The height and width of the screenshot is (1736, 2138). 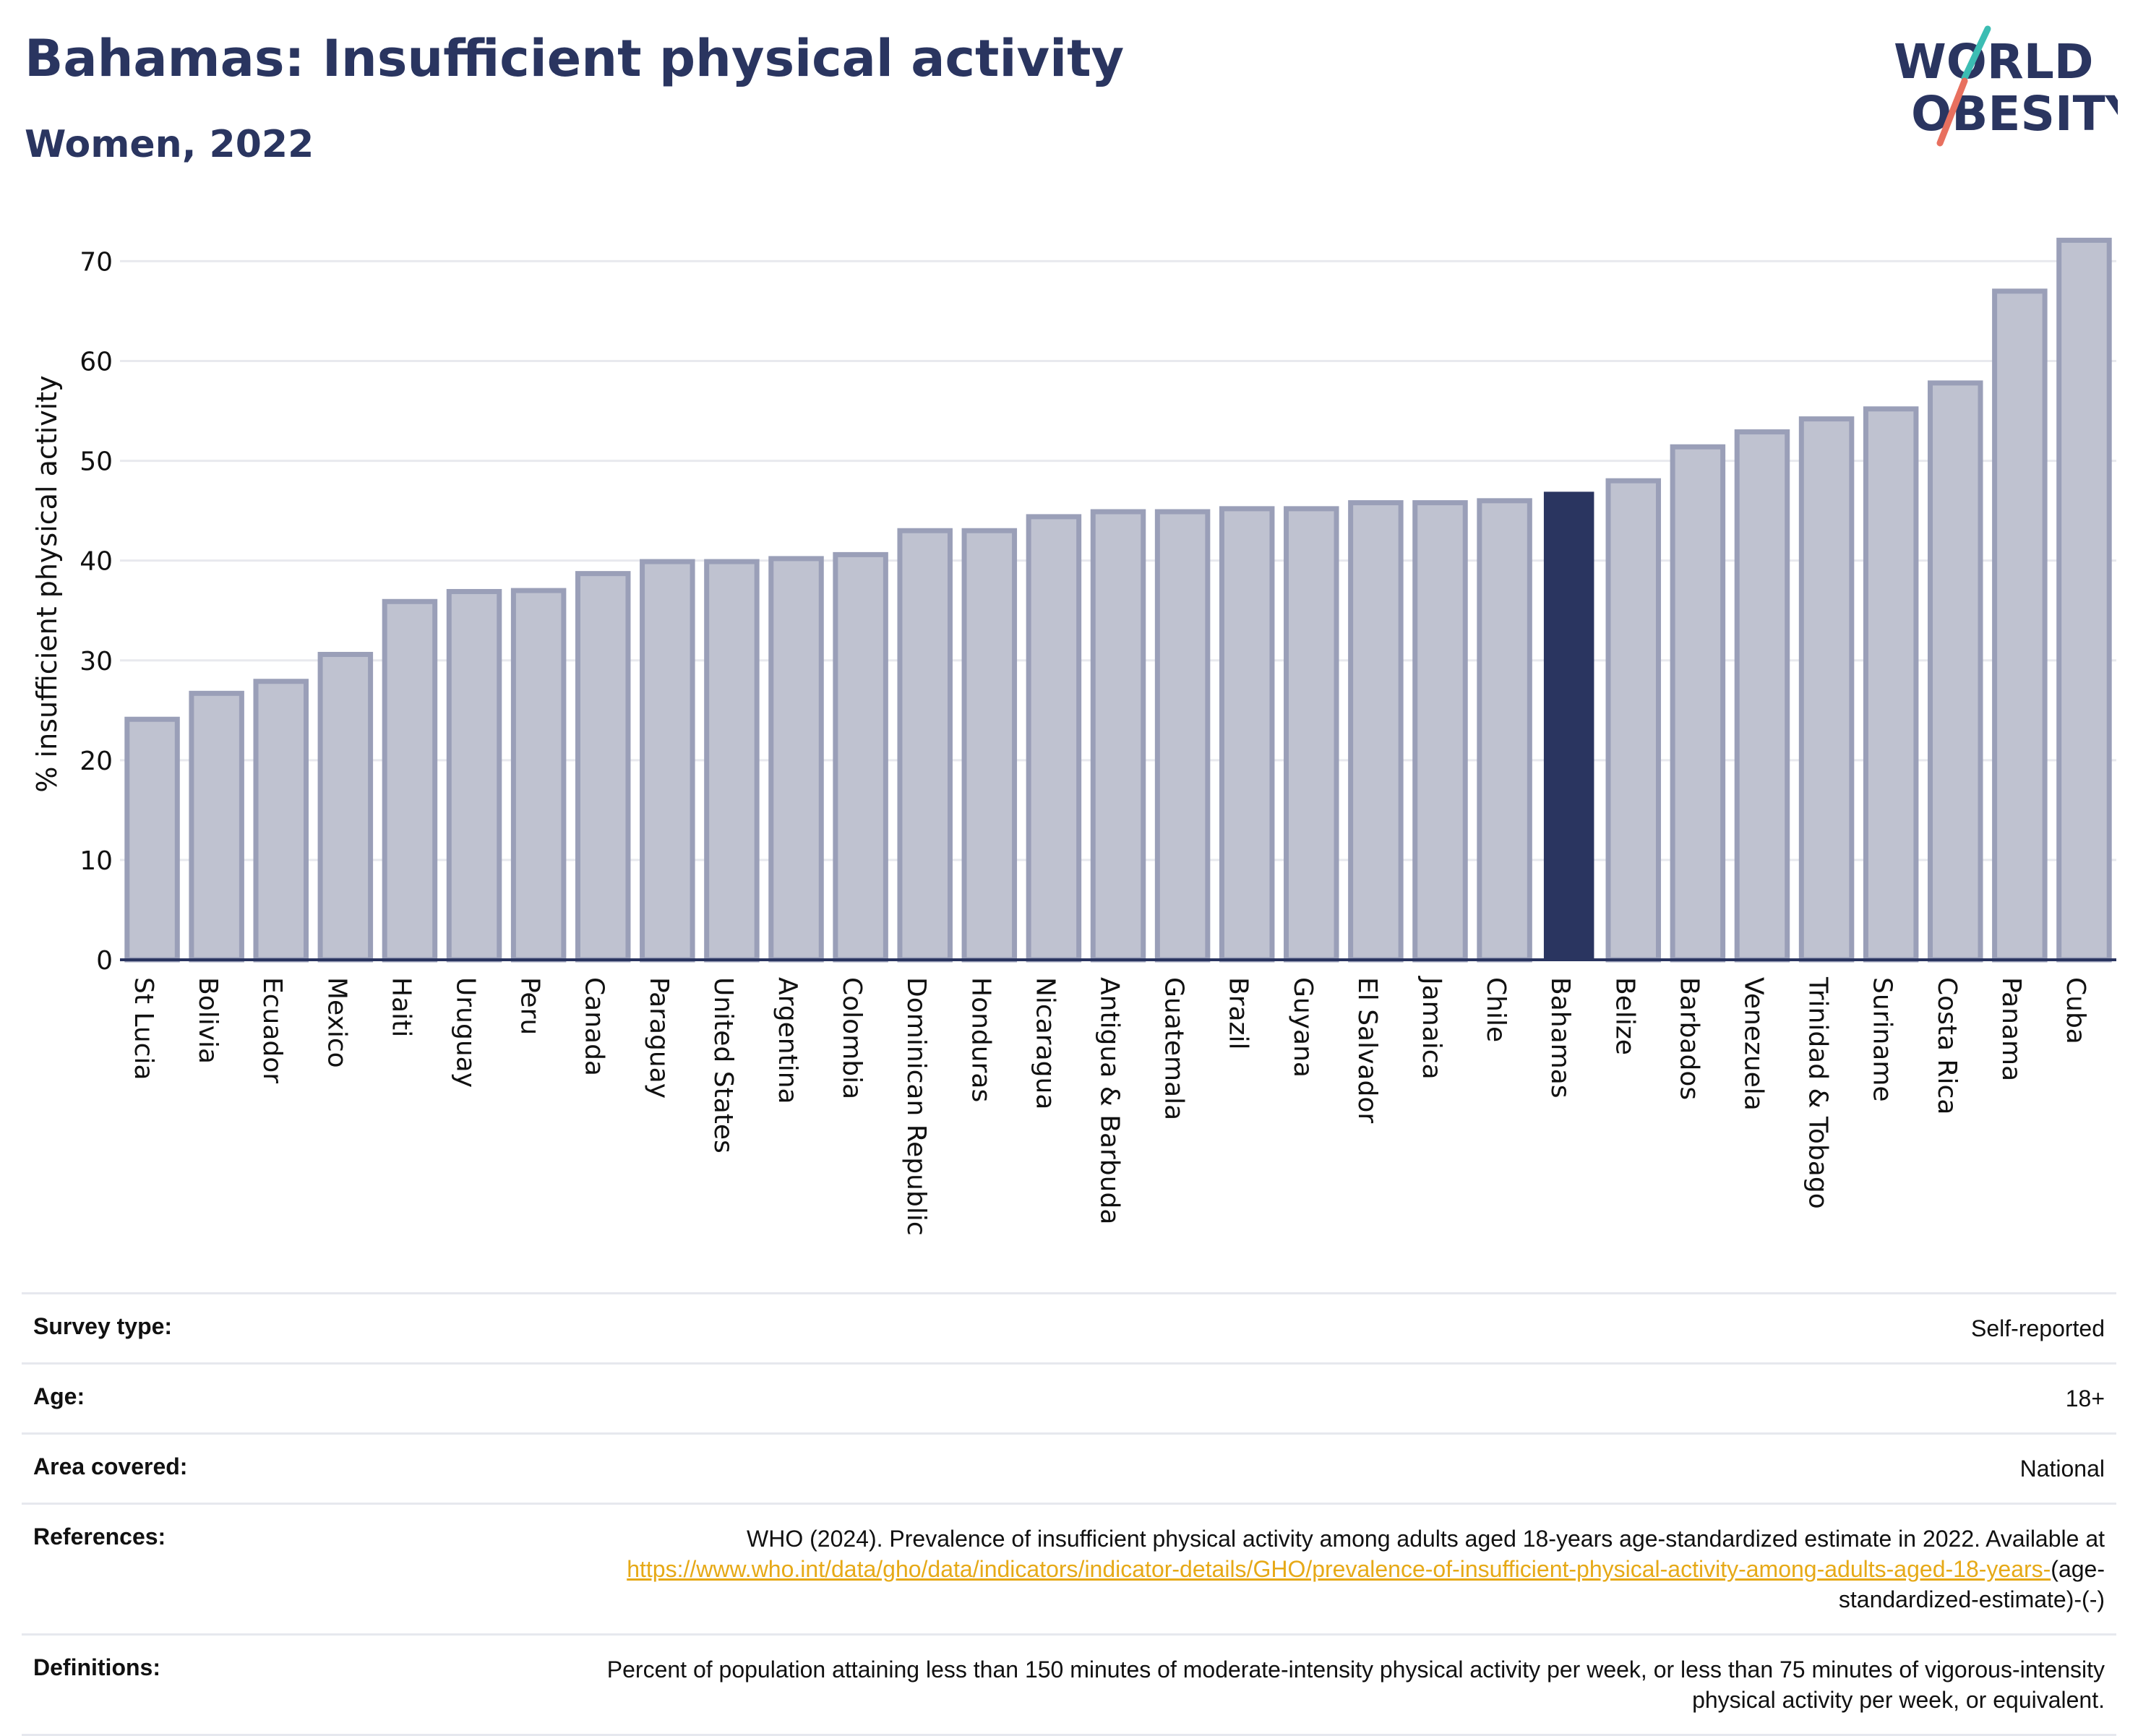 I want to click on x-tick-label: Antigua & Barbuda, so click(x=1110, y=1100).